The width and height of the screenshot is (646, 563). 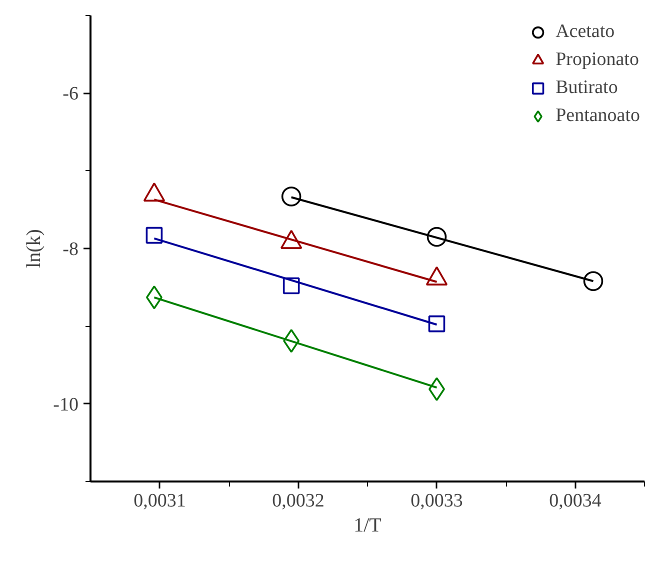 What do you see at coordinates (575, 501) in the screenshot?
I see `x-tick-label: 0,0034` at bounding box center [575, 501].